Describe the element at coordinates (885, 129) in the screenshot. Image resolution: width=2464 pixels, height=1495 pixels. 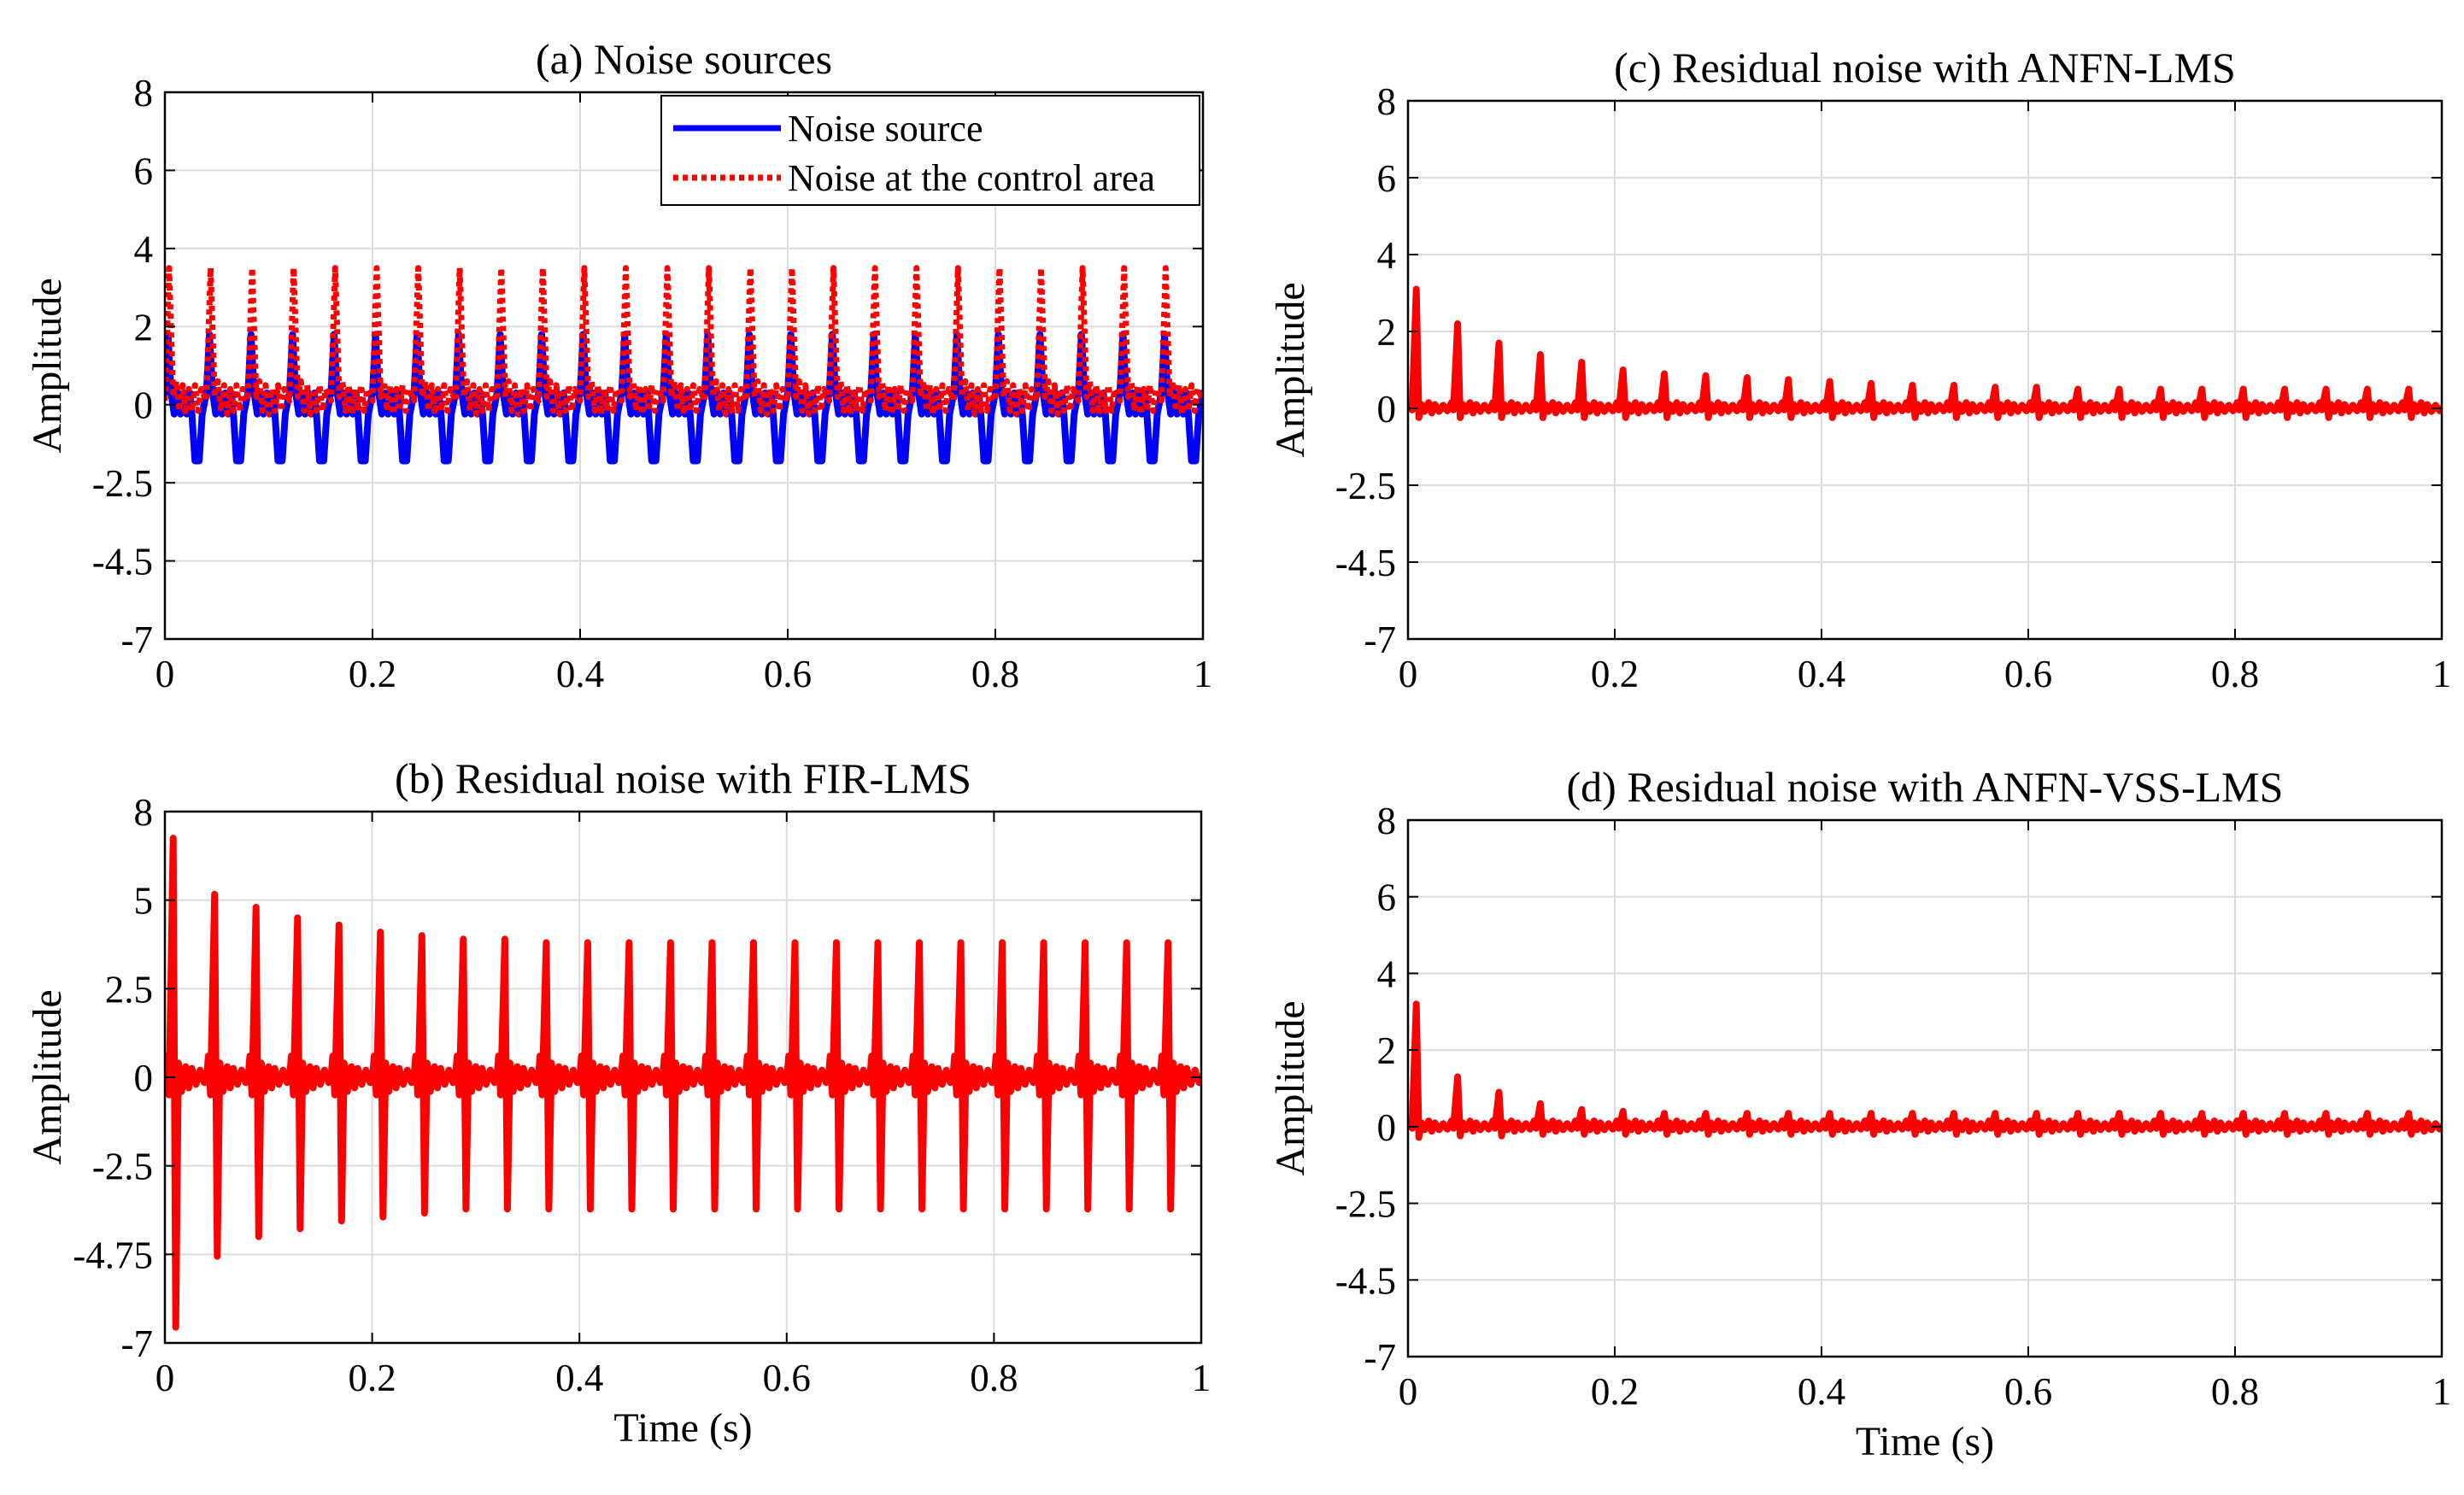
I see `legend-label: Noise source` at that location.